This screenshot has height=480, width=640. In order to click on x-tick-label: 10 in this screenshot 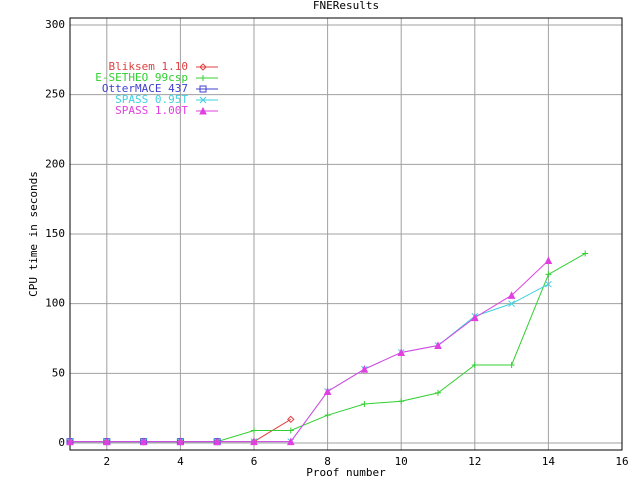, I will do `click(401, 461)`.